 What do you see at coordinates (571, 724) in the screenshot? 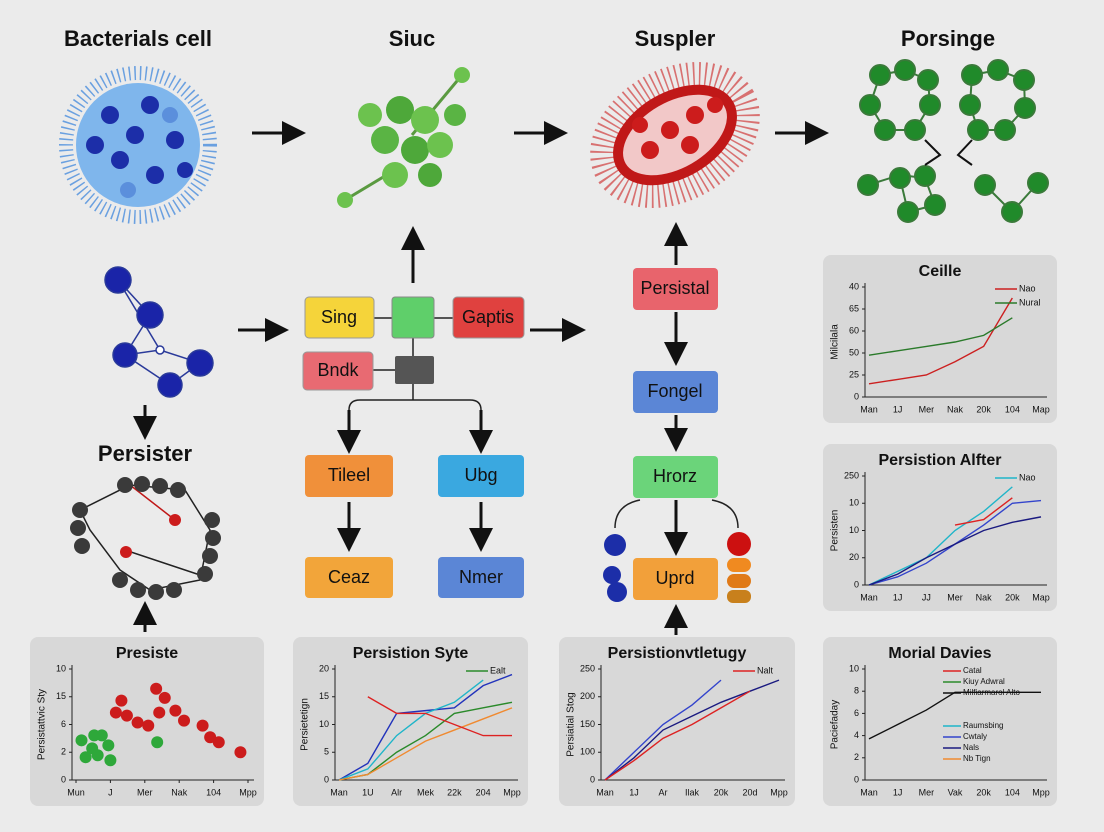
I see `y-axis-label: Persiatial Stog` at bounding box center [571, 724].